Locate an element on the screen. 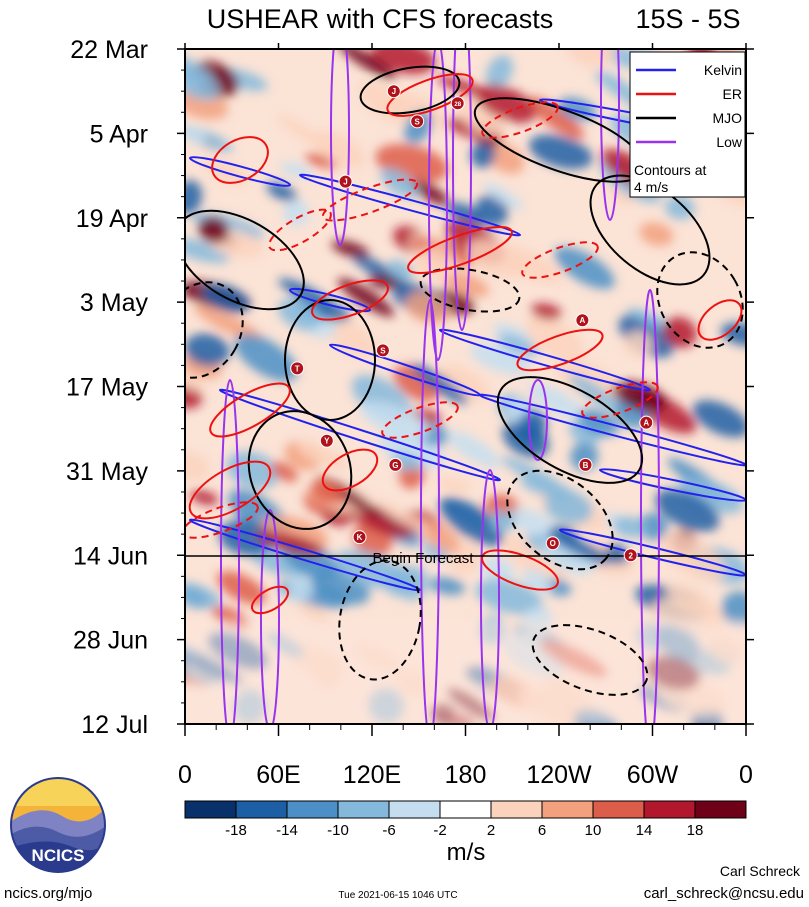  y-tick-label: 5 Apr is located at coordinates (119, 134).